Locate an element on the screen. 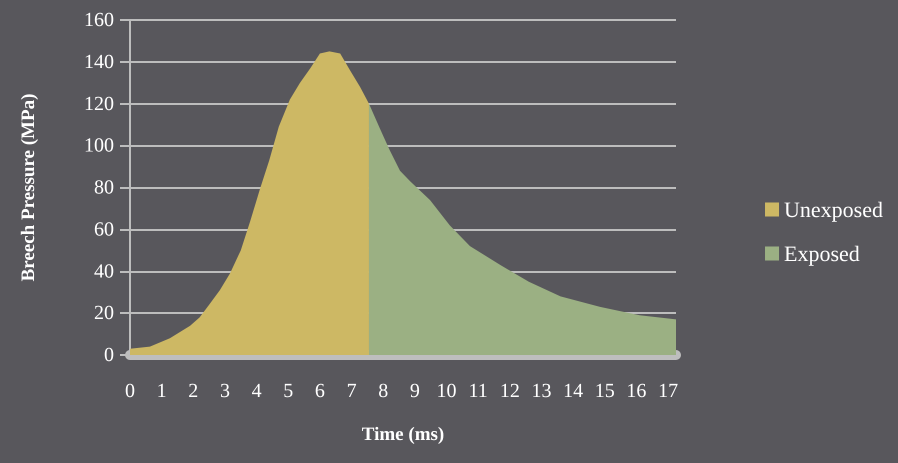 The width and height of the screenshot is (898, 463). x-tick-label: 4 is located at coordinates (257, 391).